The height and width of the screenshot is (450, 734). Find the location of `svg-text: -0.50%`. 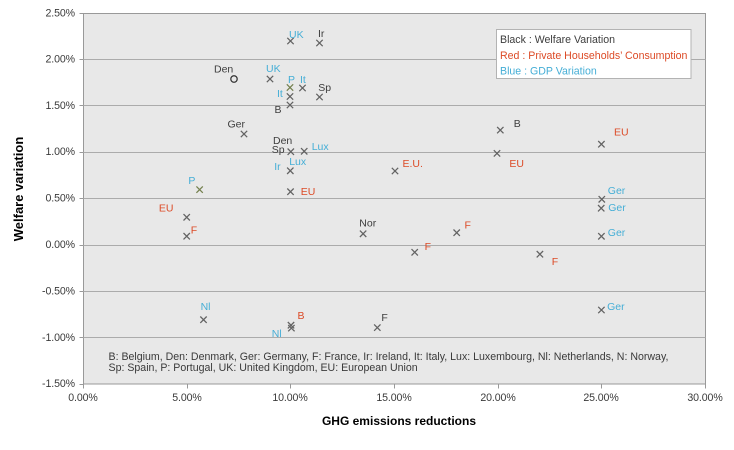

svg-text: -0.50% is located at coordinates (59, 292).